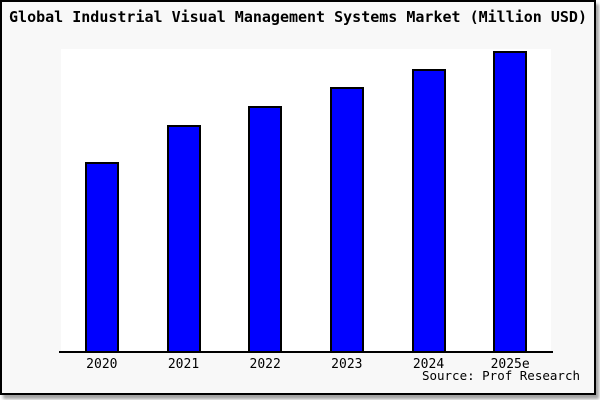  Describe the element at coordinates (306, 365) in the screenshot. I see `x-tick-labels: 2020 2021 2022 2023 2024 2025e` at that location.